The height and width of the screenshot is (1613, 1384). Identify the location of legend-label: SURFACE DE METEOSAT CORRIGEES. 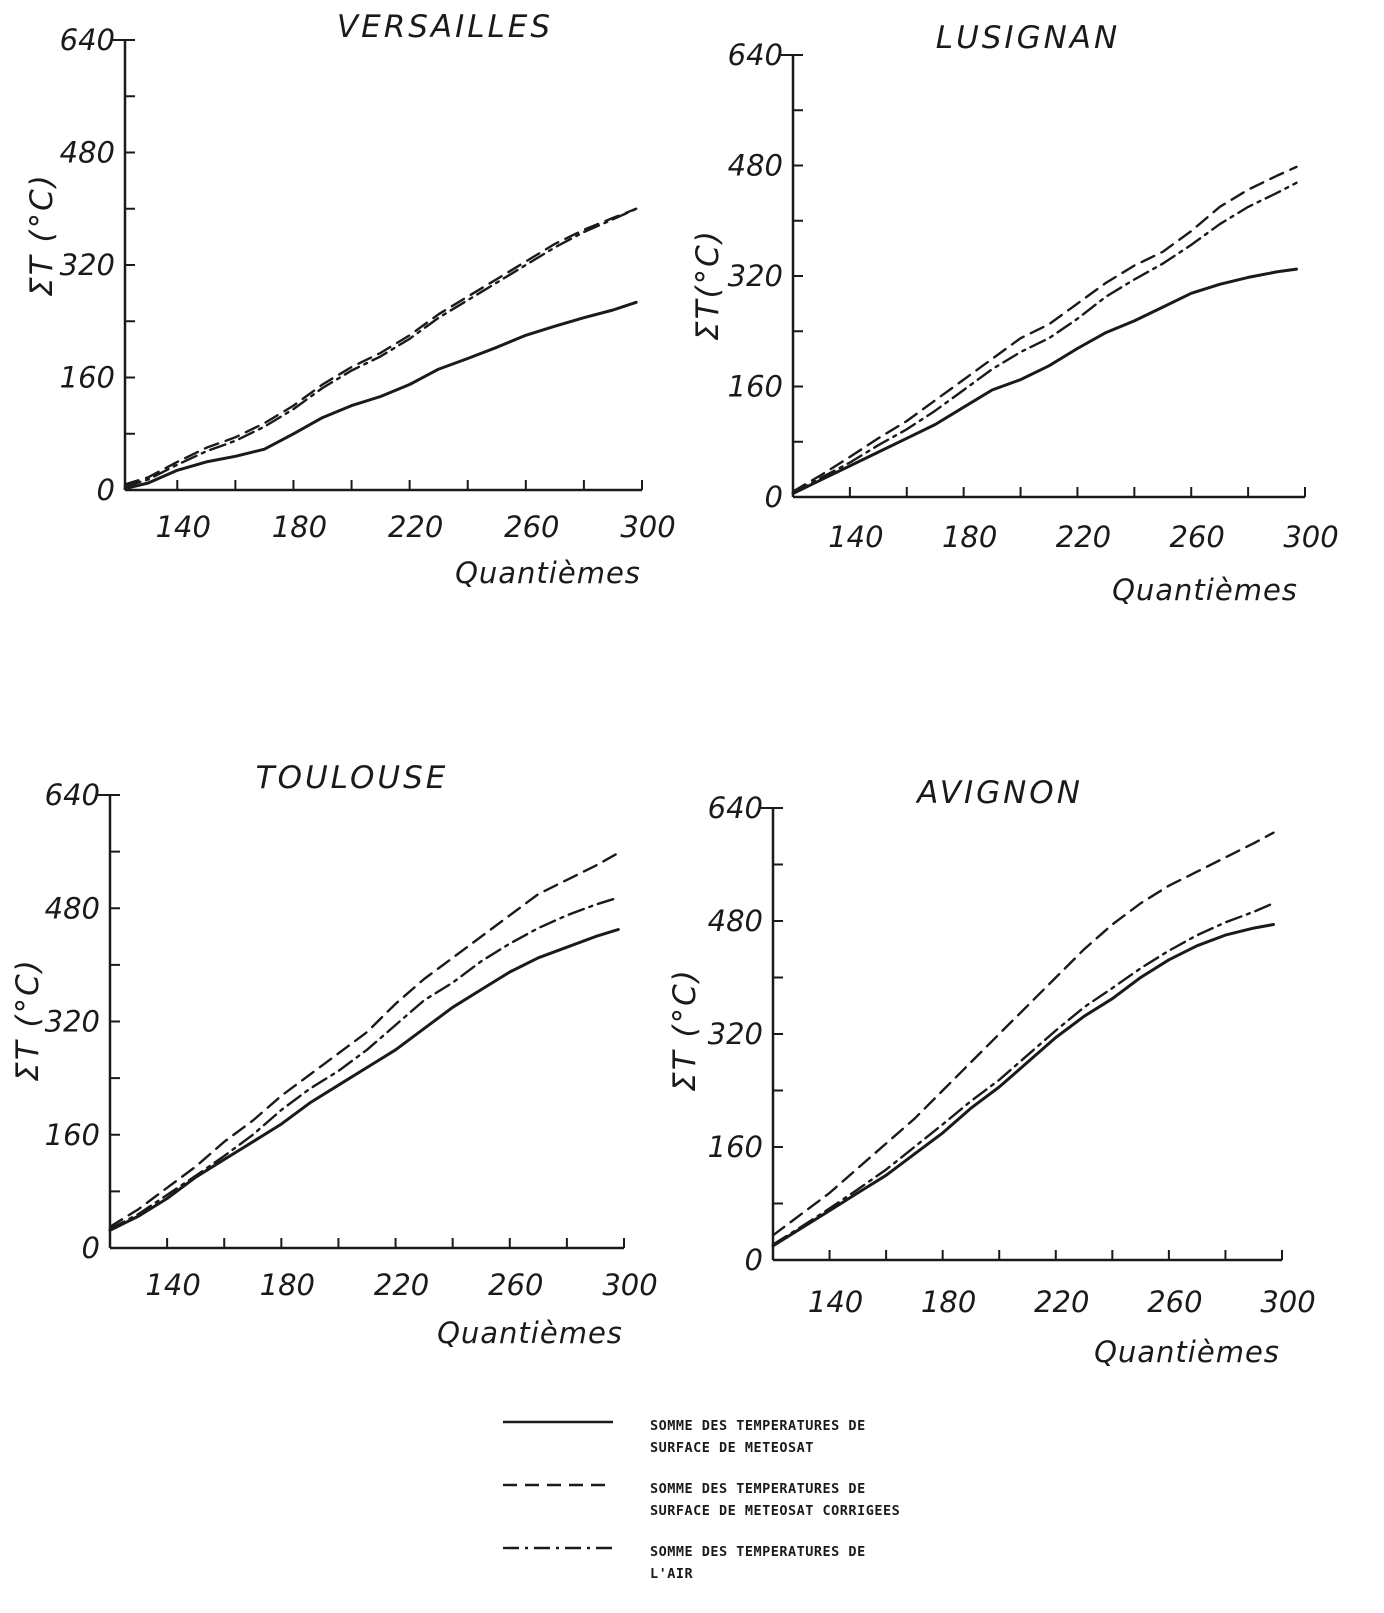
(775, 1511).